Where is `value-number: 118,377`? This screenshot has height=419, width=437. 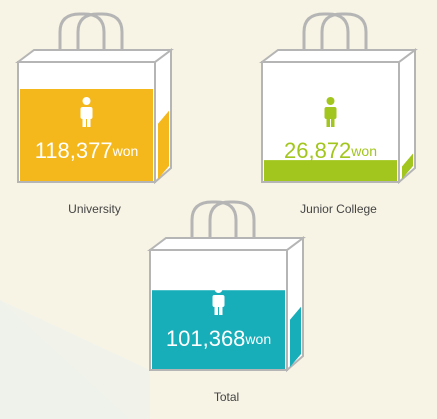
value-number: 118,377 is located at coordinates (74, 150).